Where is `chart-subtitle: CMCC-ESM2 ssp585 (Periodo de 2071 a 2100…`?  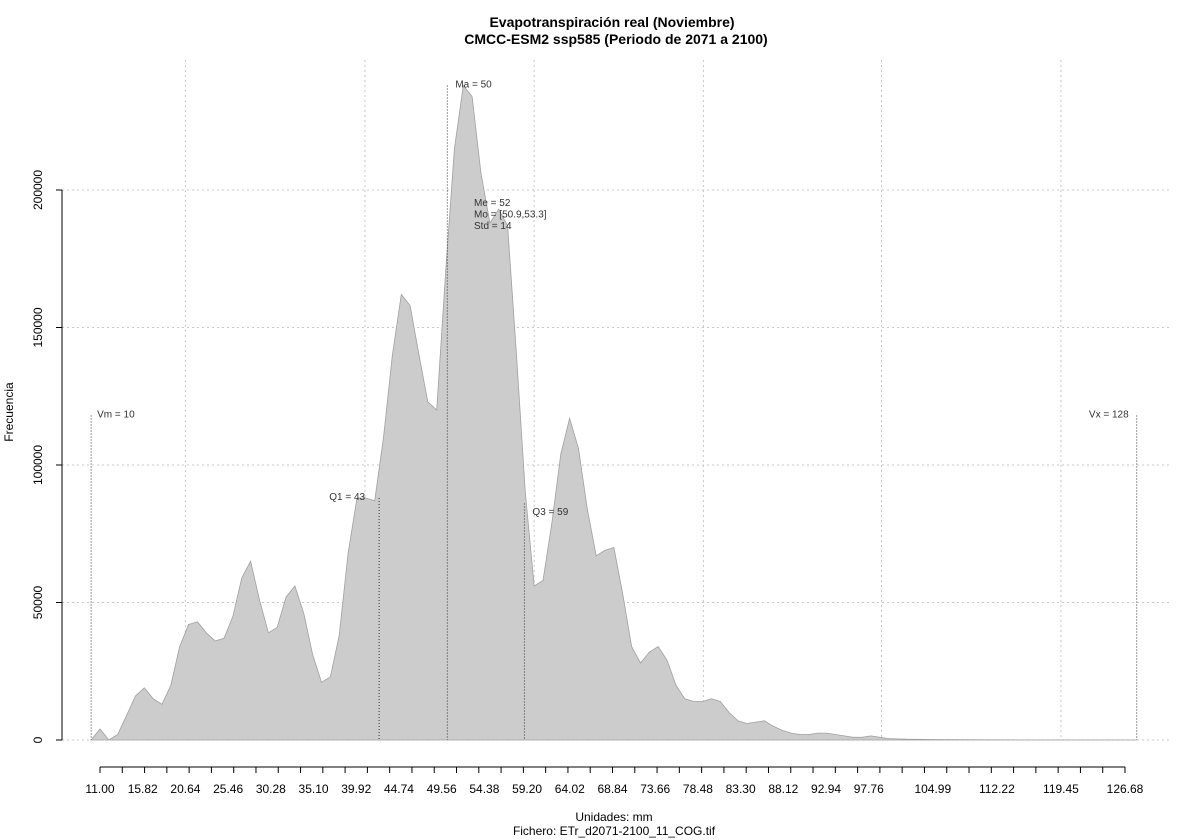
chart-subtitle: CMCC-ESM2 ssp585 (Periodo de 2071 a 2100… is located at coordinates (615, 39).